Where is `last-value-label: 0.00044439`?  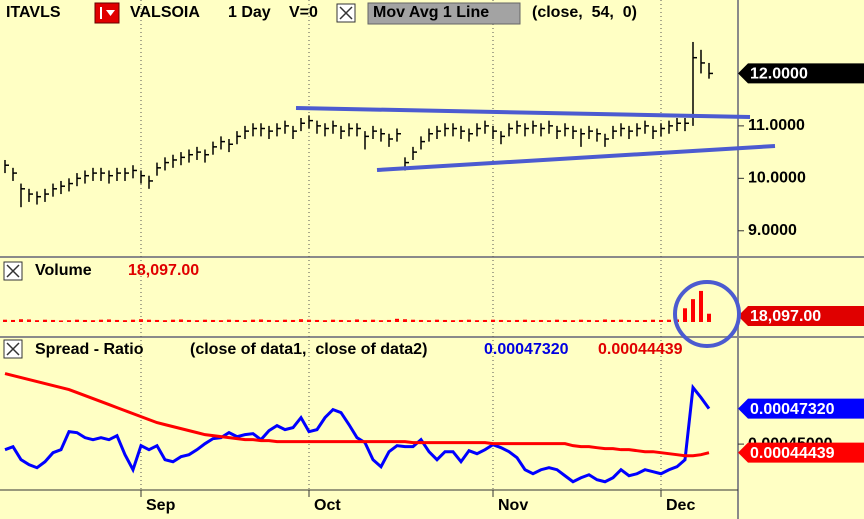
last-value-label: 0.00044439 is located at coordinates (792, 453).